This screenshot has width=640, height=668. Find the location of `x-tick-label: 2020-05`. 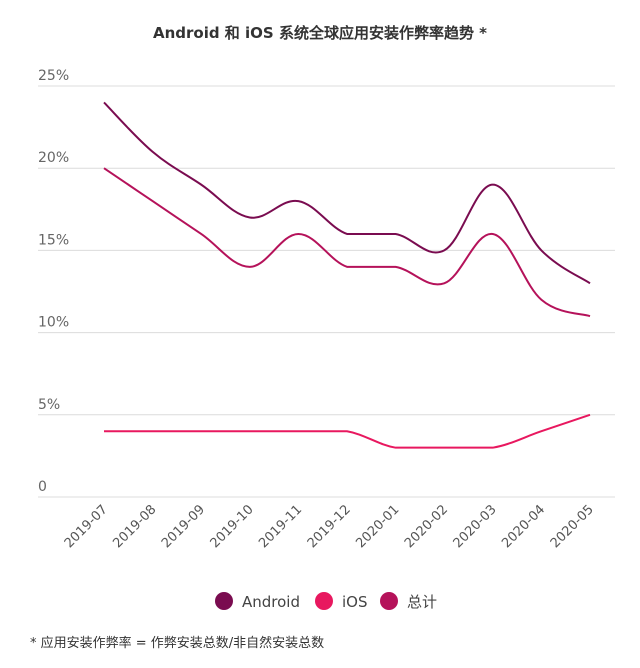

x-tick-label: 2020-05 is located at coordinates (572, 526).